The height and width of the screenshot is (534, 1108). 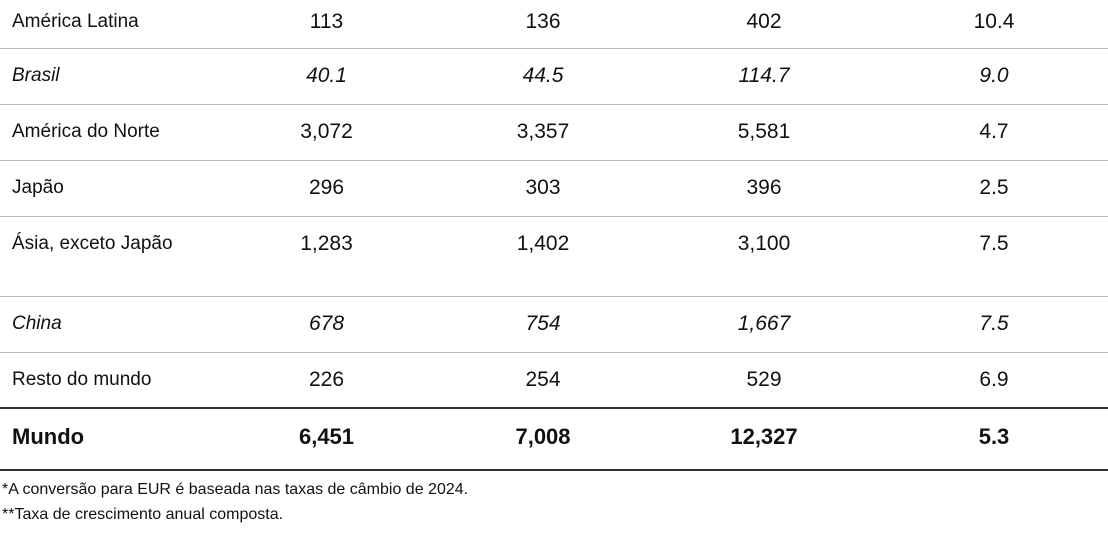 I want to click on table-row: Japão 296 303 396 2.5, so click(x=554, y=188).